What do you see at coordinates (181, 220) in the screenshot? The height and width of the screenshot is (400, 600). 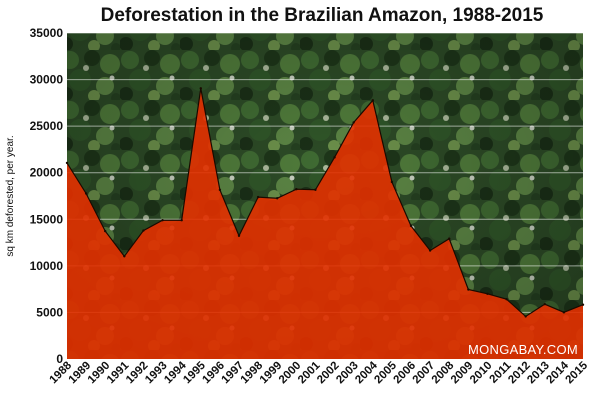 I see `data-point-1994` at bounding box center [181, 220].